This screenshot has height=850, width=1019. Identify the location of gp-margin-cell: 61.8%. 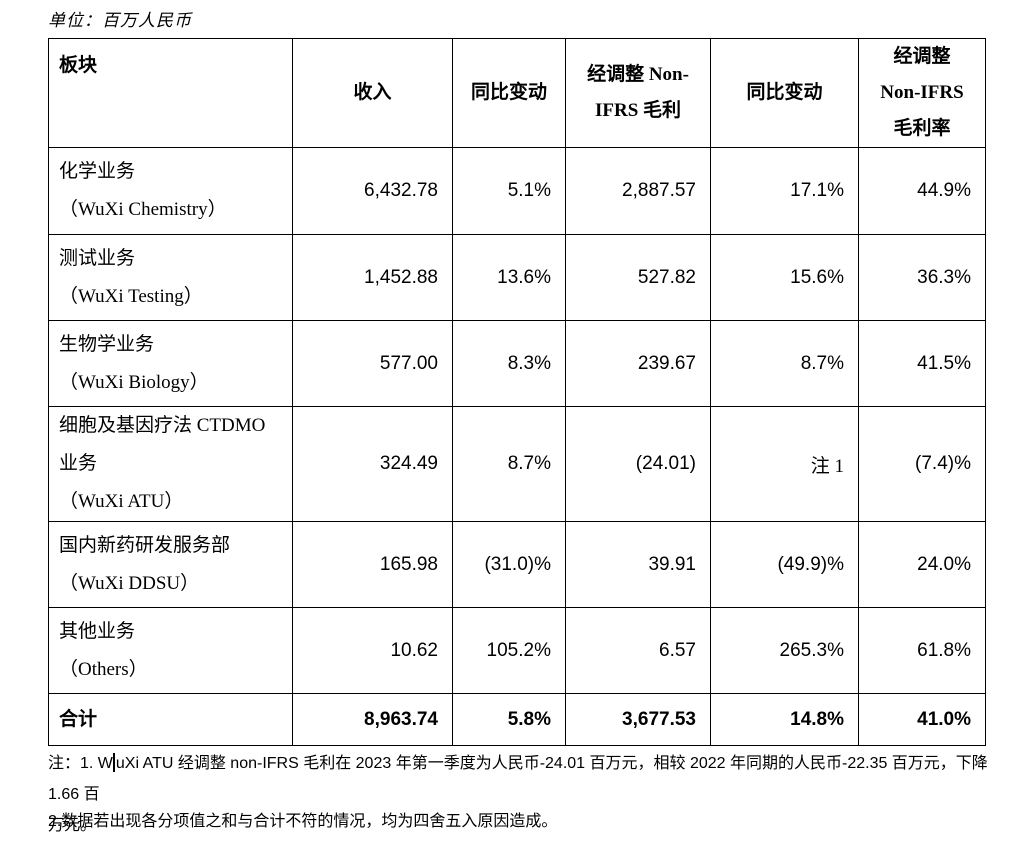
(922, 650).